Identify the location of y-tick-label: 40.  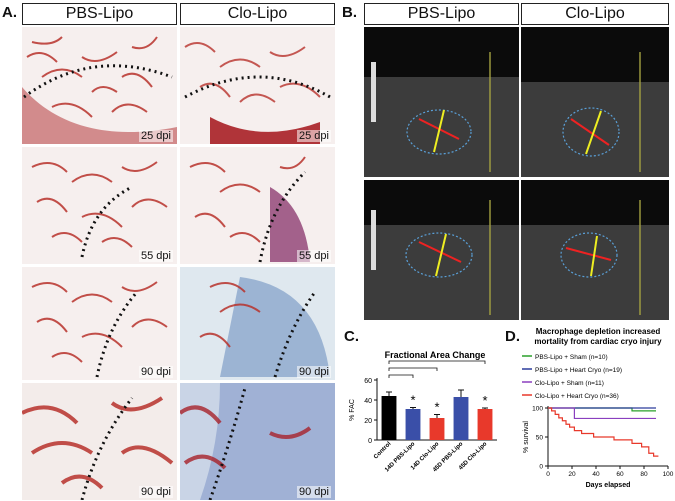
(368, 401).